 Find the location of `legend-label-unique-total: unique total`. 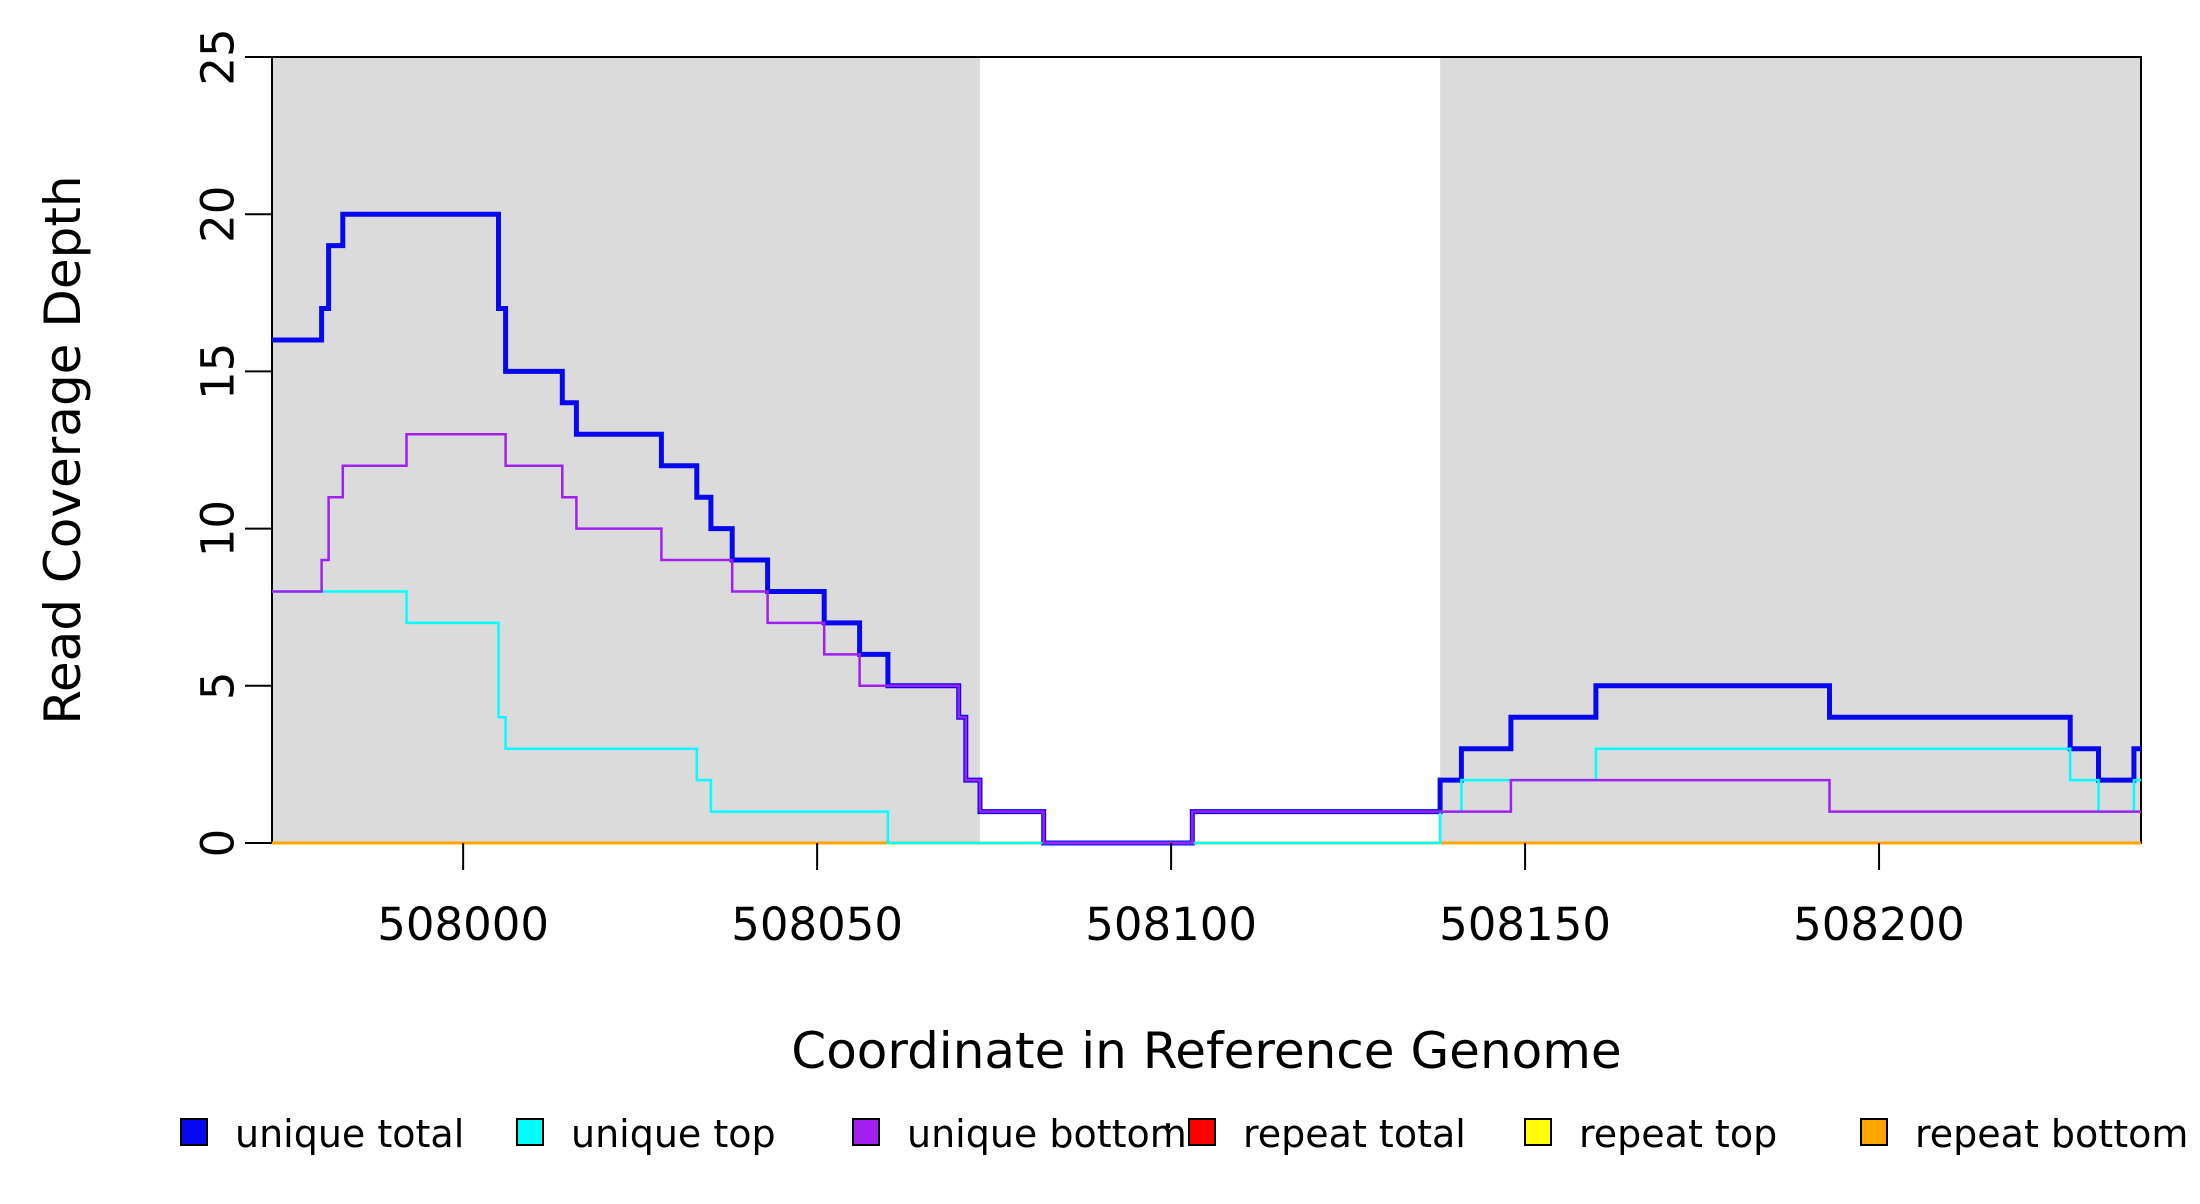

legend-label-unique-total: unique total is located at coordinates (349, 1134).